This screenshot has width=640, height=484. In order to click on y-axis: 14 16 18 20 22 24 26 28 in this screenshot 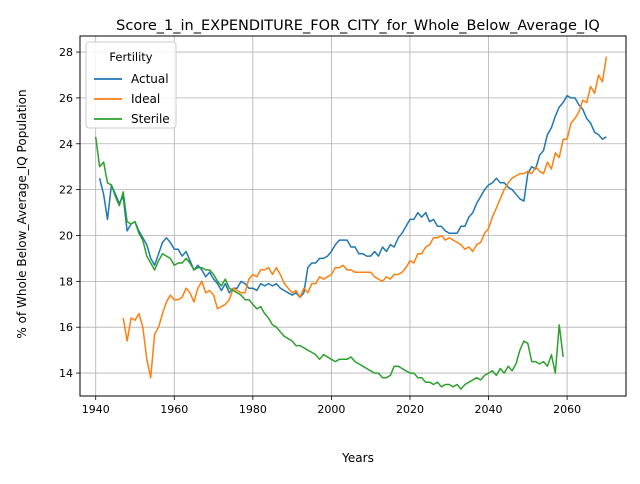, I will do `click(69, 213)`.